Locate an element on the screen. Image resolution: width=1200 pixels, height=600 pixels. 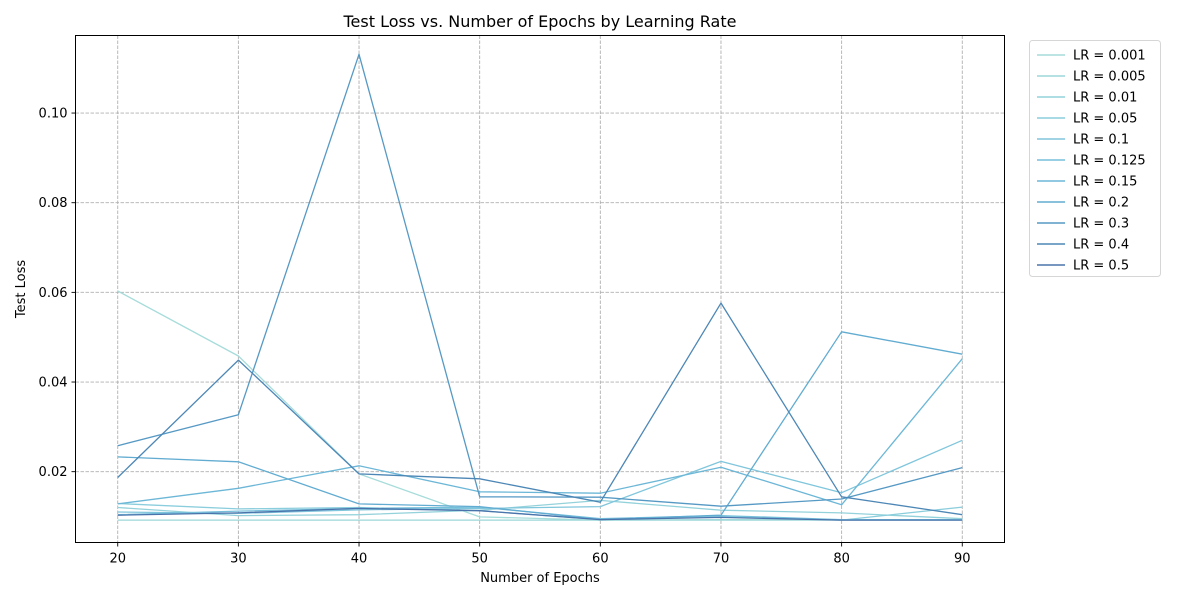
y-axis-label: Test Loss is located at coordinates (21, 289).